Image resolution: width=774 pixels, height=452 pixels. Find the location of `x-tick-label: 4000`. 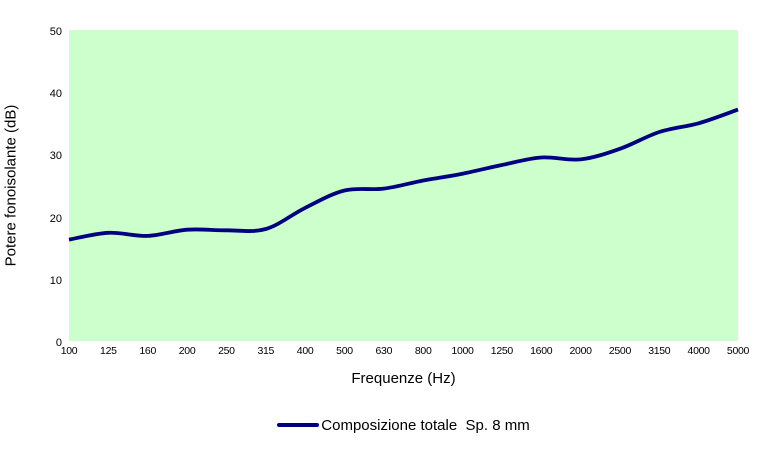

x-tick-label: 4000 is located at coordinates (698, 351).